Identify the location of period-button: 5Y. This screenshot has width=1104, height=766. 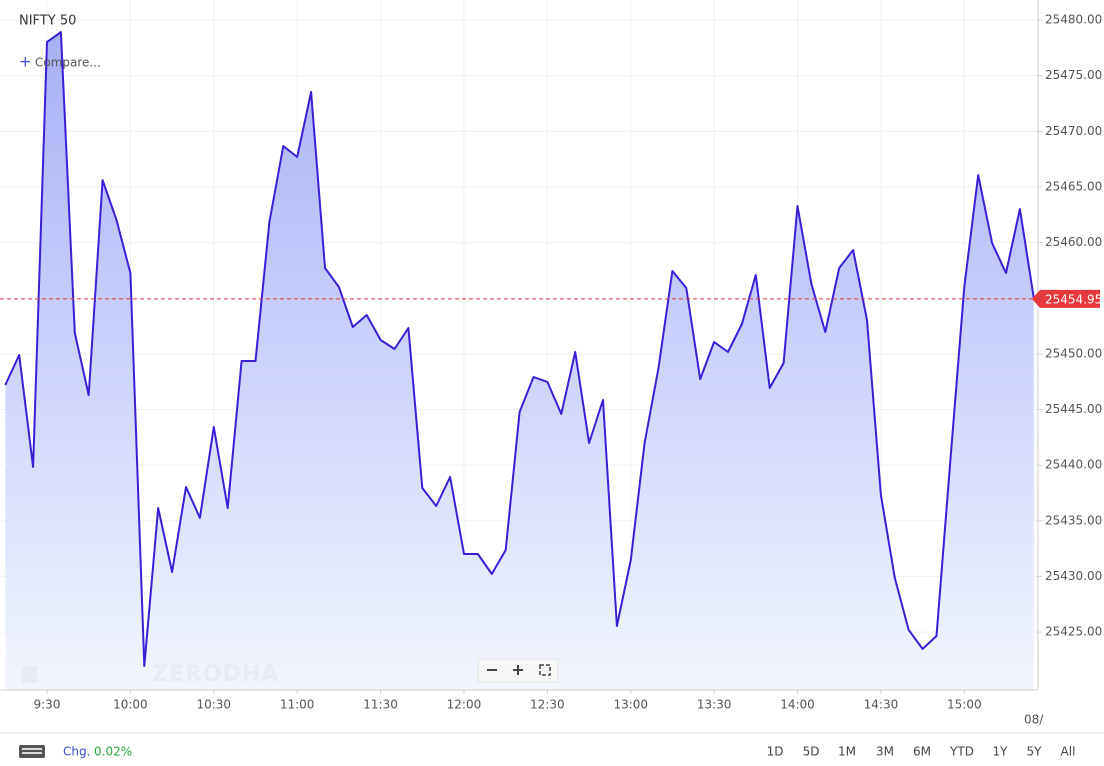
(1035, 752).